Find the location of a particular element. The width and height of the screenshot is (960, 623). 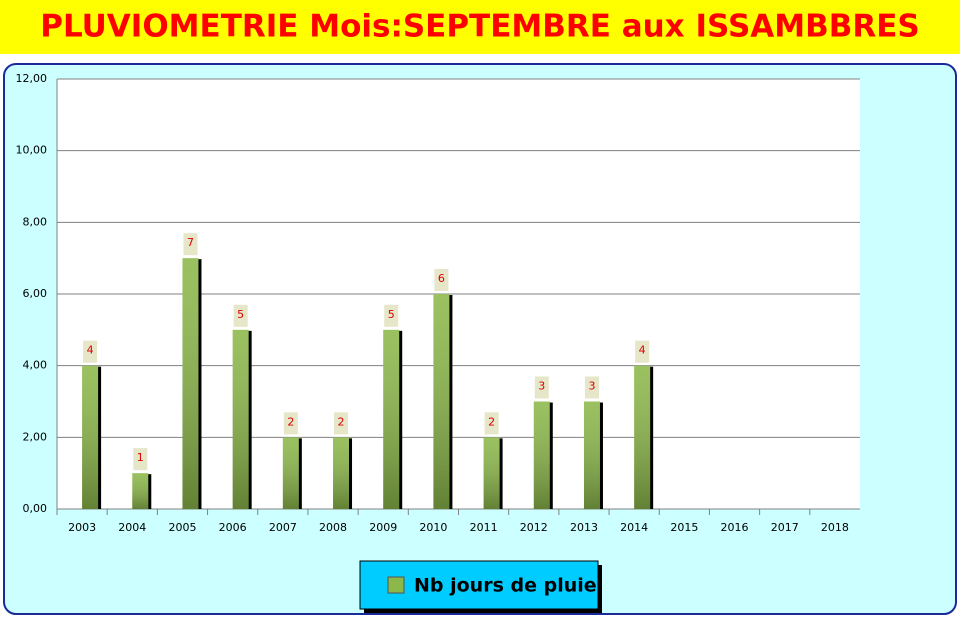

x-tick-label: 2005 is located at coordinates (182, 527).